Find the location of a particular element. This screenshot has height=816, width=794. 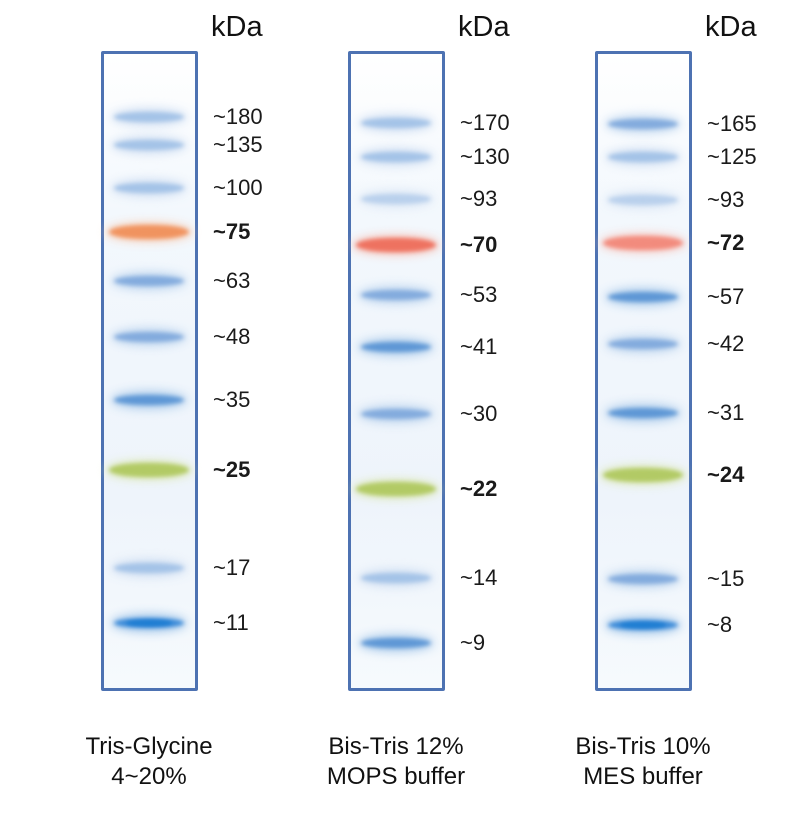

band-label: ~170 is located at coordinates (485, 122).